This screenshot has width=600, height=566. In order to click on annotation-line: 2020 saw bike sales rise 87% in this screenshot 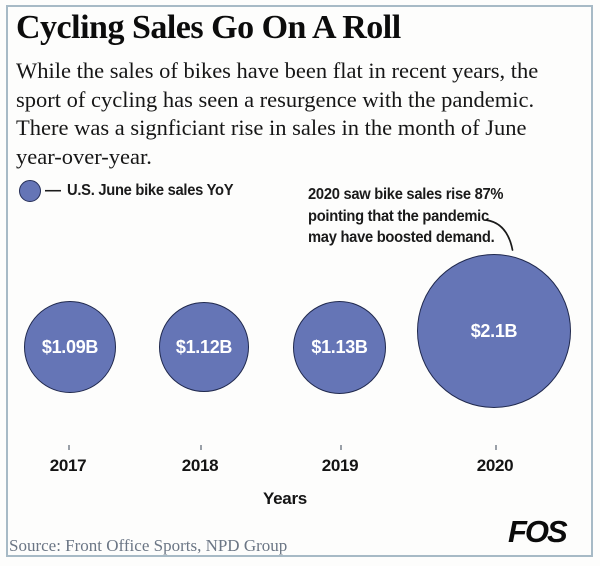, I will do `click(406, 194)`.